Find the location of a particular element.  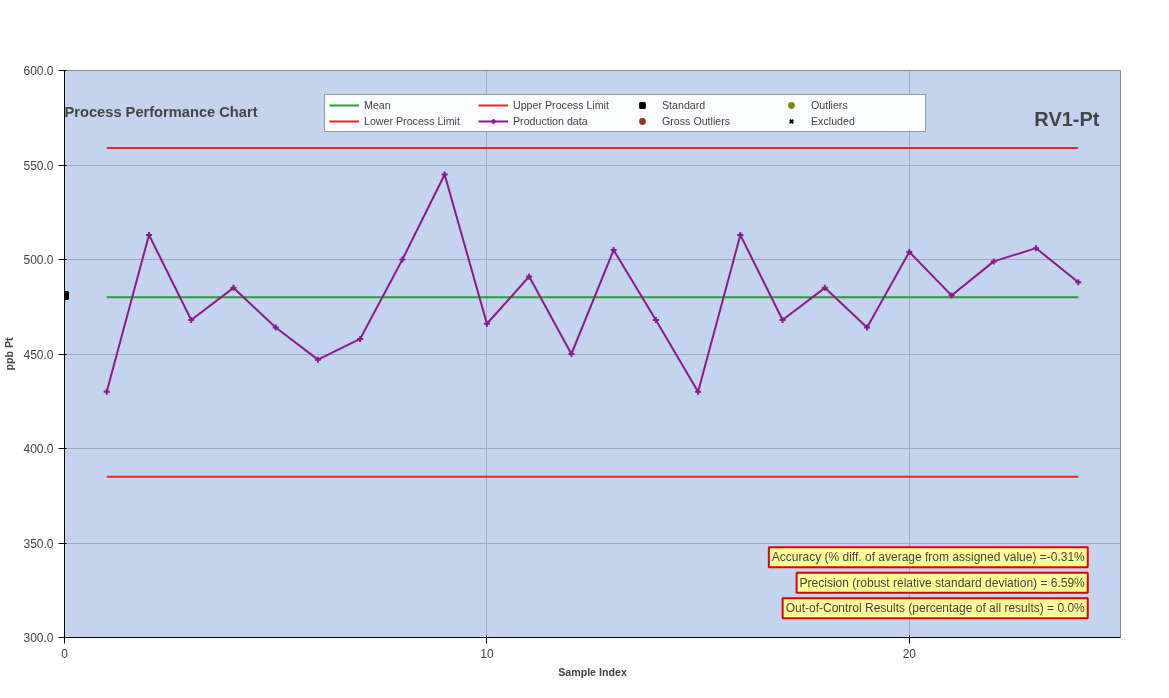

x-tick-label: 0 is located at coordinates (65, 653).